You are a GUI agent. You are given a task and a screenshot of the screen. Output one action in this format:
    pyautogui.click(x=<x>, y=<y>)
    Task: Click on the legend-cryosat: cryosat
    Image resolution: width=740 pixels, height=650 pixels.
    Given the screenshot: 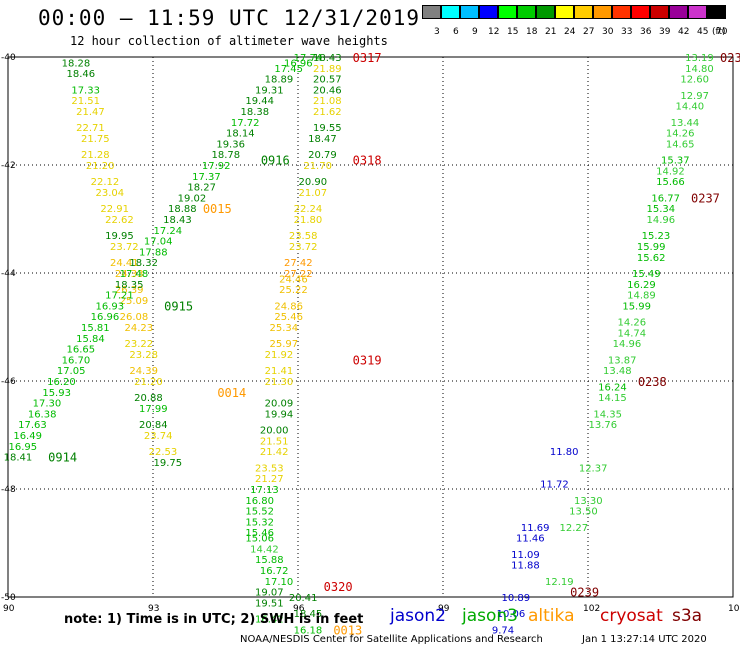 What is the action you would take?
    pyautogui.click(x=631, y=616)
    